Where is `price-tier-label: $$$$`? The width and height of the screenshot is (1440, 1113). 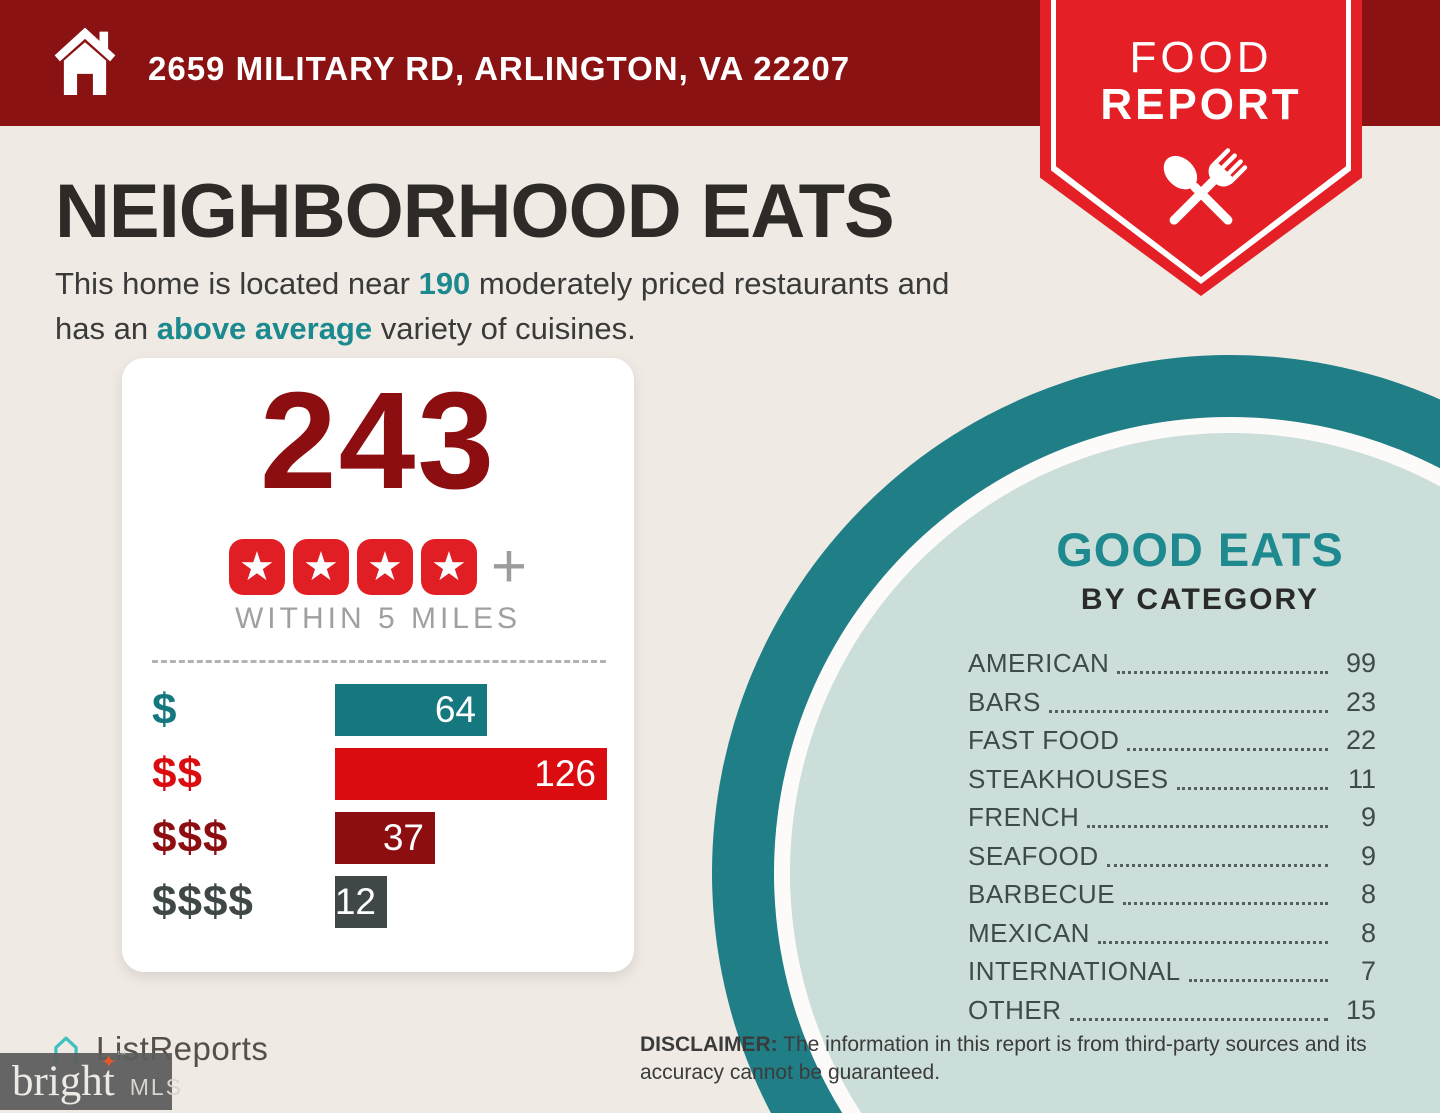 price-tier-label: $$$$ is located at coordinates (203, 901).